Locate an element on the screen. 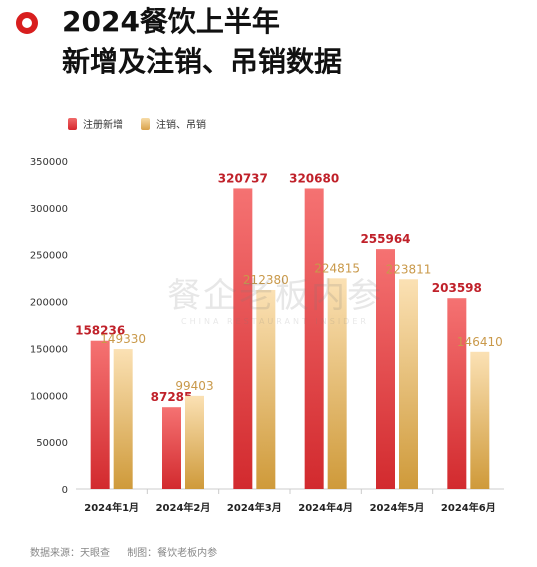 The image size is (537, 567). source-note: 数据来源：天眼查 制图：餐饮老板内参 is located at coordinates (130, 551).